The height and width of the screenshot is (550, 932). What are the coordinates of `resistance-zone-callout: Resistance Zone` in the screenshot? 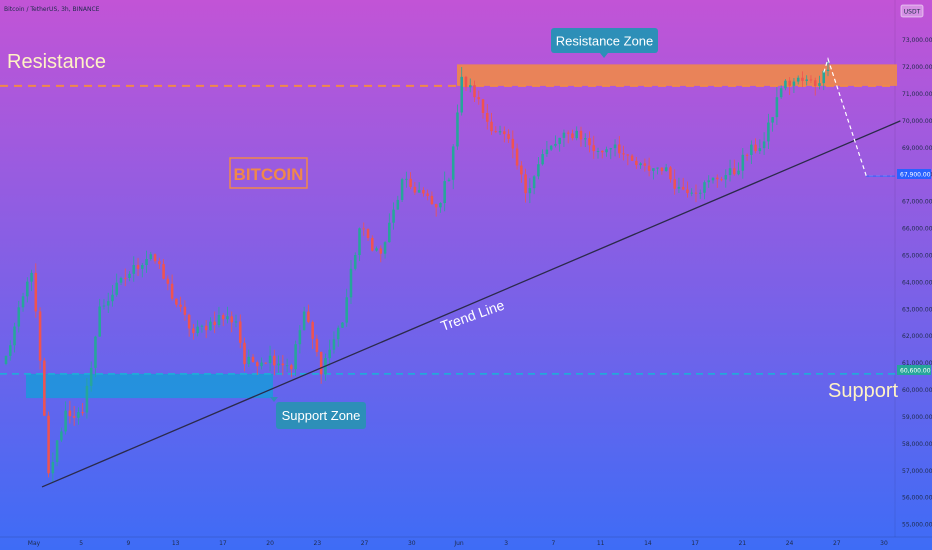 It's located at (604, 43).